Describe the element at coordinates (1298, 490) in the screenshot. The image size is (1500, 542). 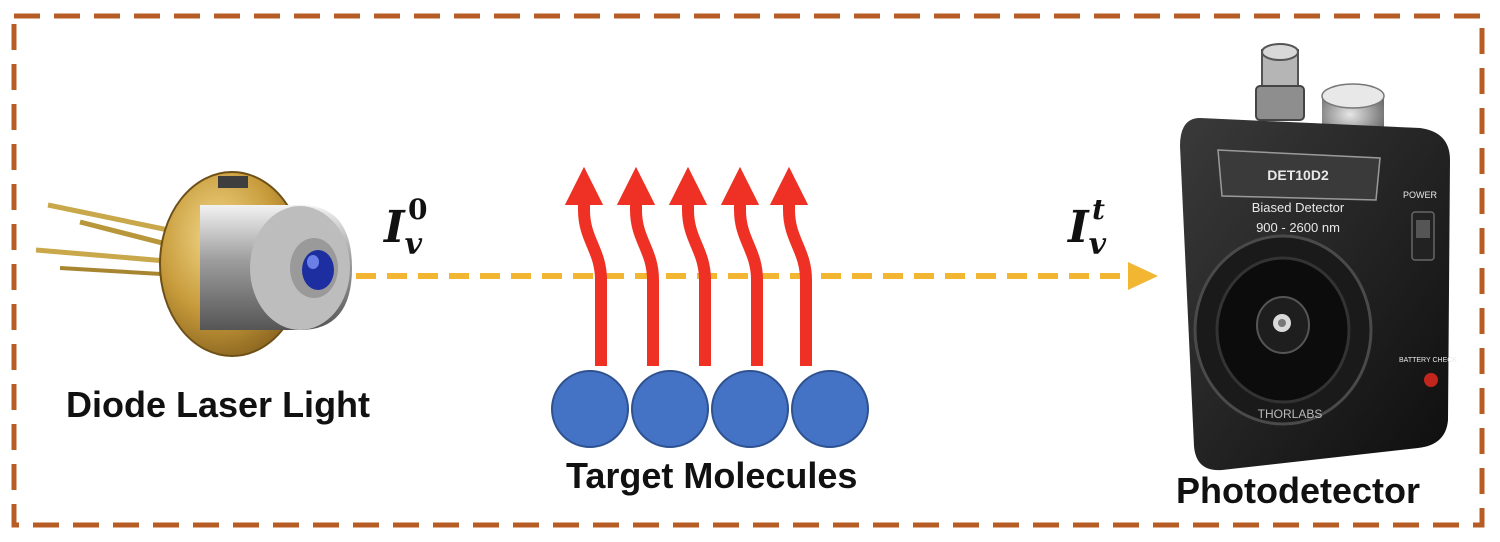
I see `photodetector-label: Photodetector` at that location.